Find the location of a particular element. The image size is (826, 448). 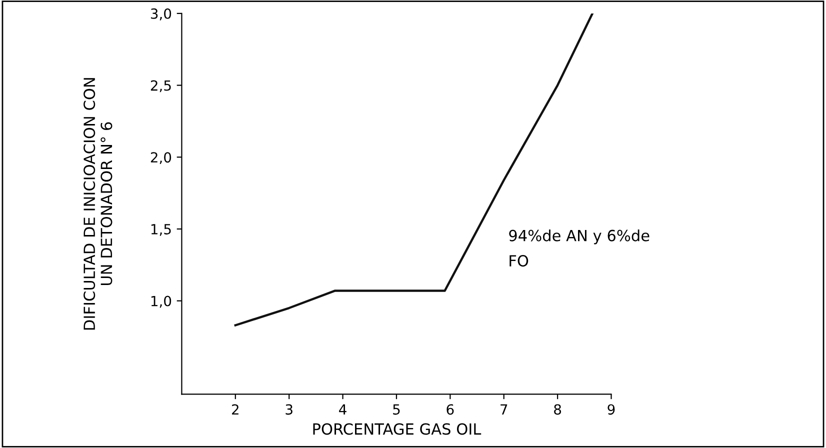

y-tick-label: 2,0 is located at coordinates (161, 158).